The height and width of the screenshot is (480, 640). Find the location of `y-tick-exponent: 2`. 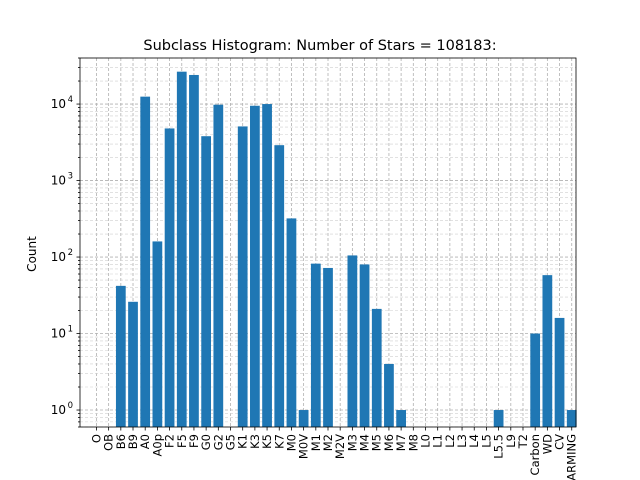

y-tick-exponent: 2 is located at coordinates (70, 253).